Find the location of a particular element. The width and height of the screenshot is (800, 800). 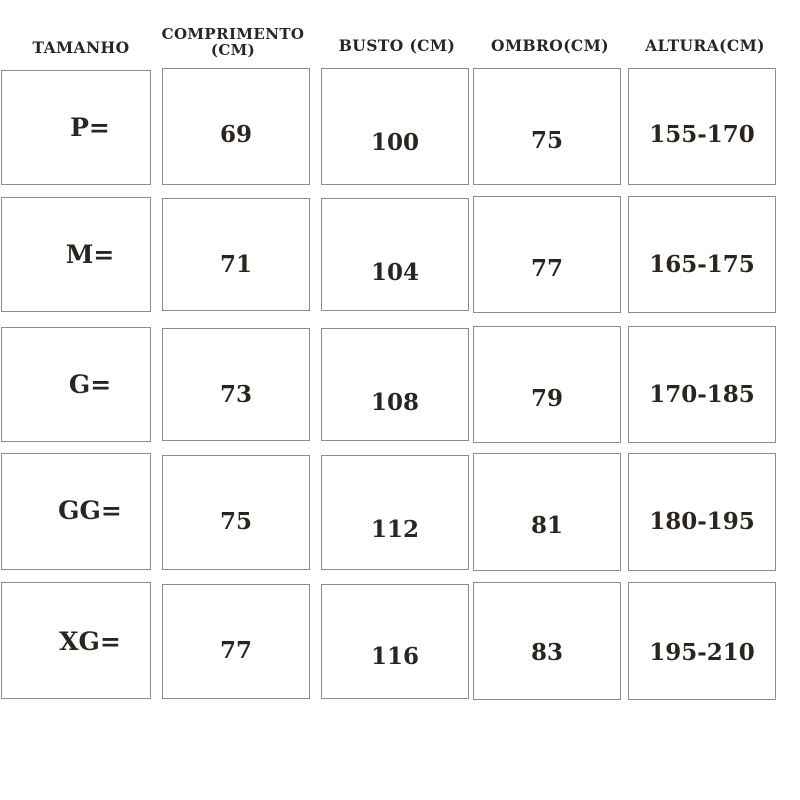

column-header-tamanho: TAMANHO is located at coordinates (81, 47).